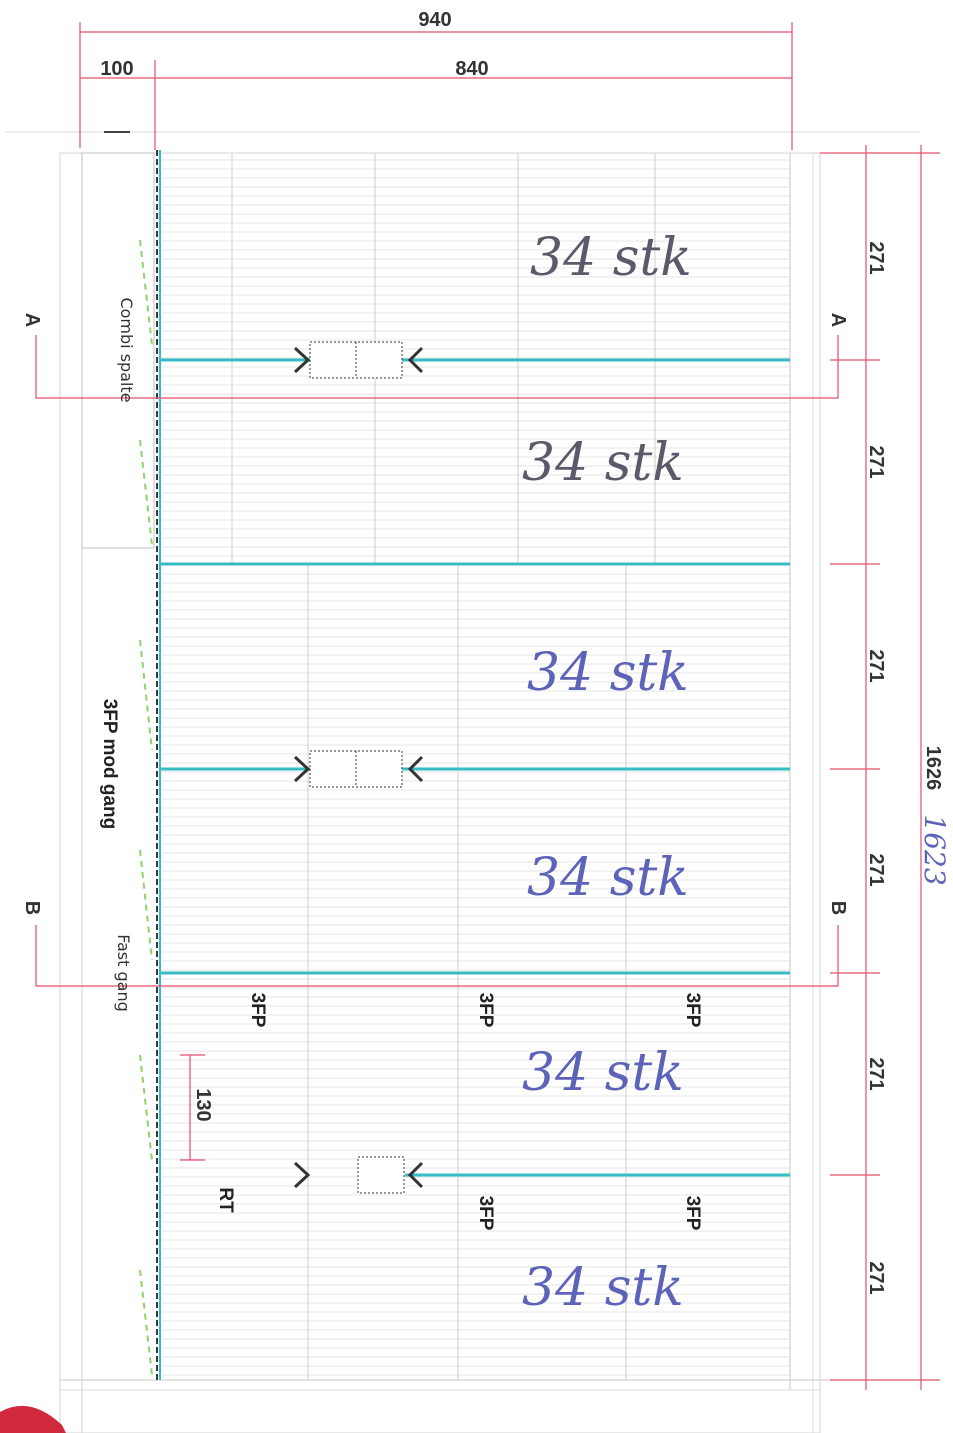 Image resolution: width=953 pixels, height=1433 pixels. Describe the element at coordinates (471, 69) in the screenshot. I see `dim-main-width: 840` at that location.